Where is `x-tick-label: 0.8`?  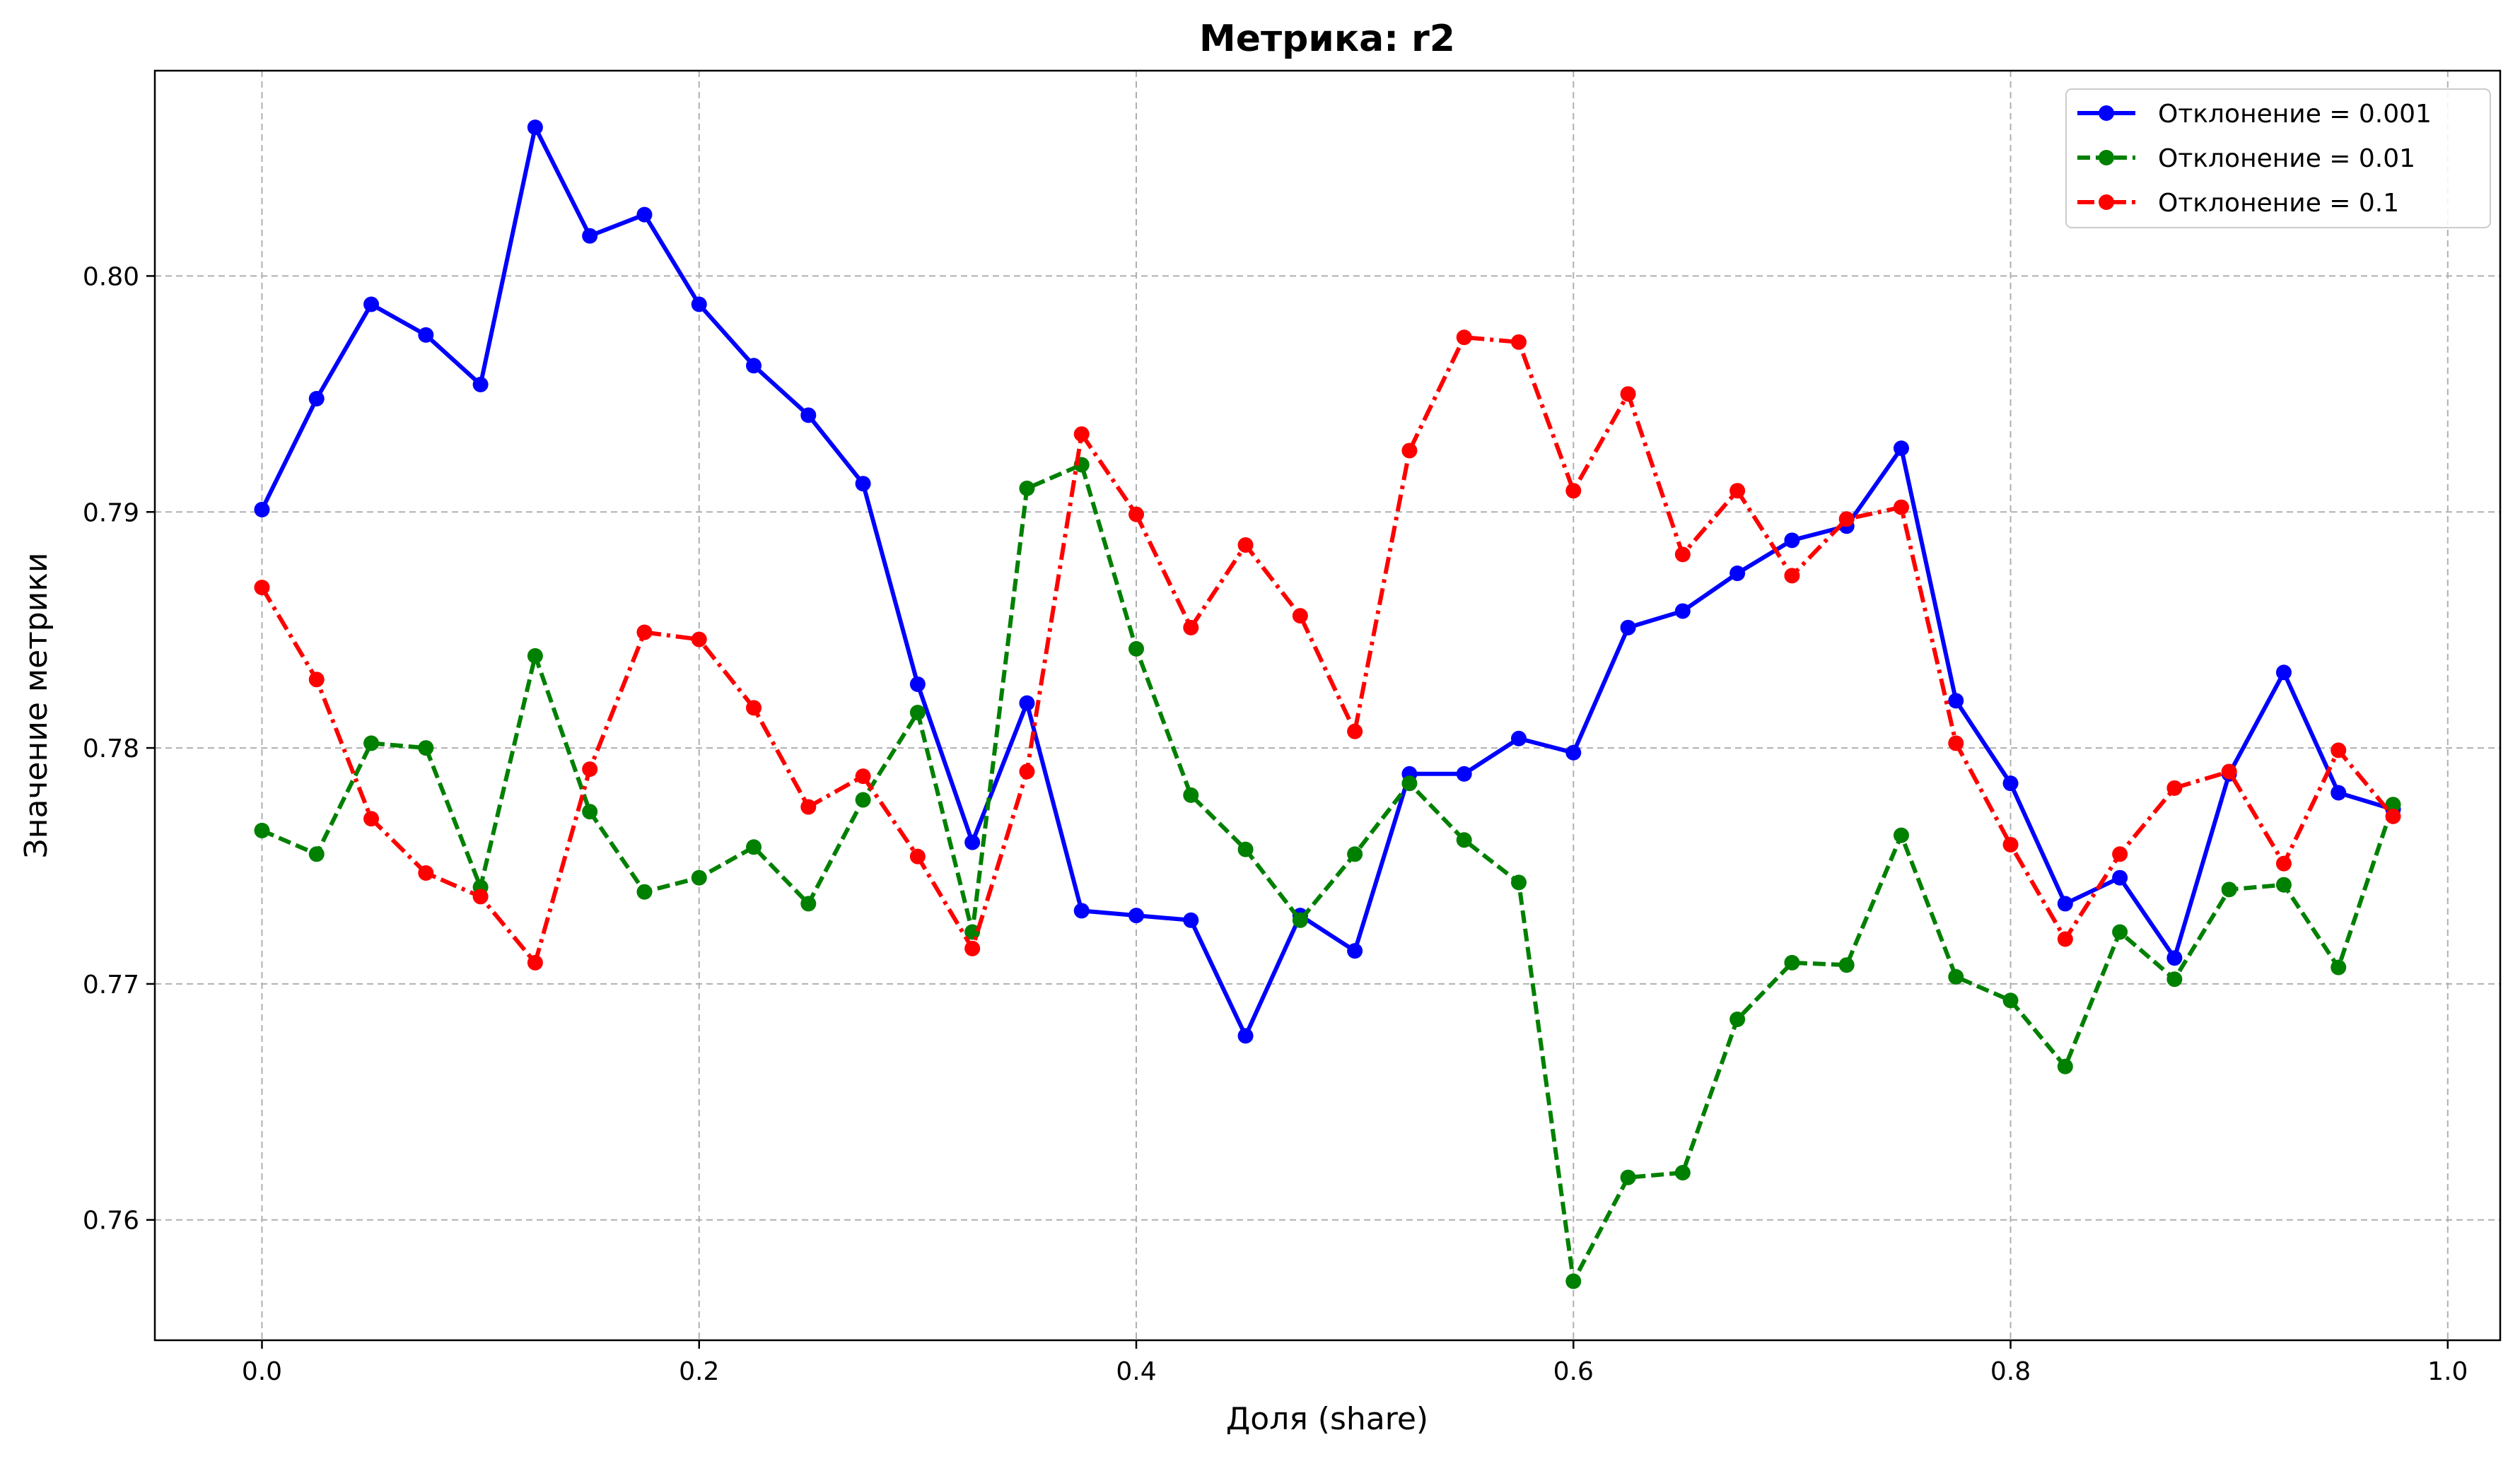
x-tick-label: 0.8 is located at coordinates (2011, 1371).